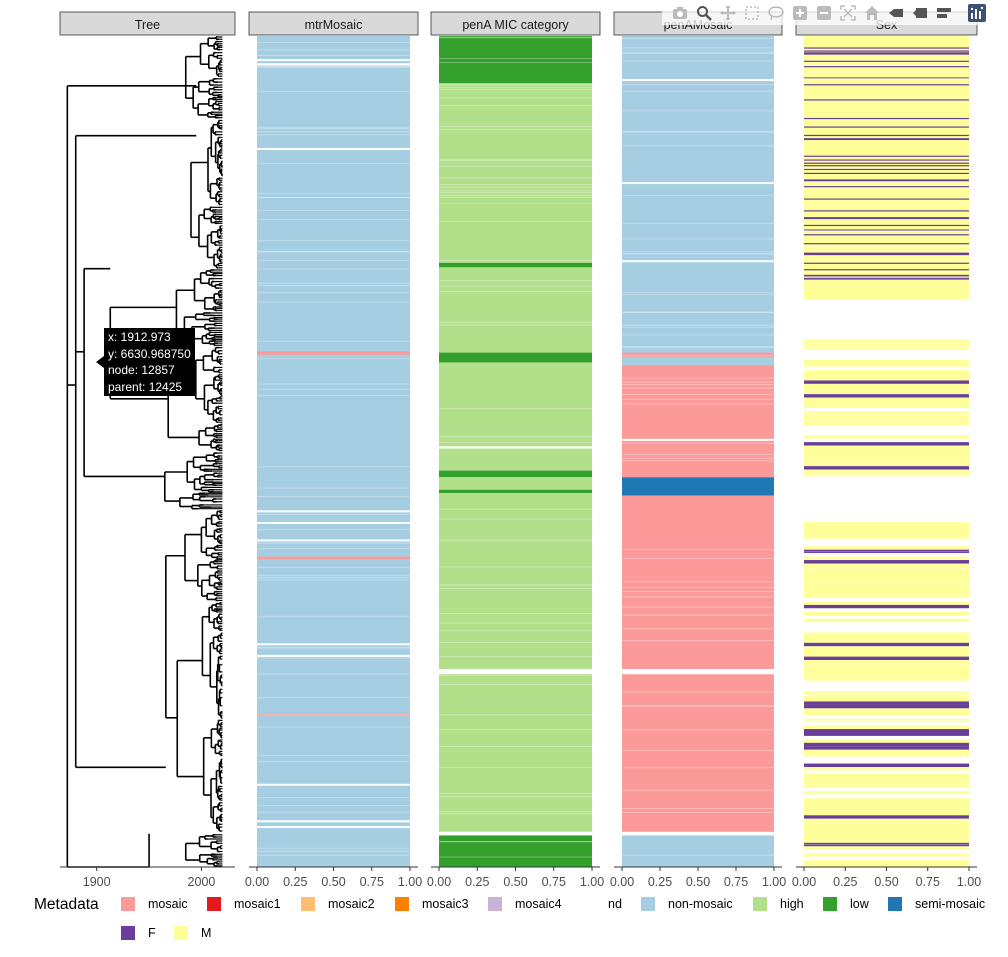 The width and height of the screenshot is (1008, 957). I want to click on legend-item-nd: nd, so click(601, 904).